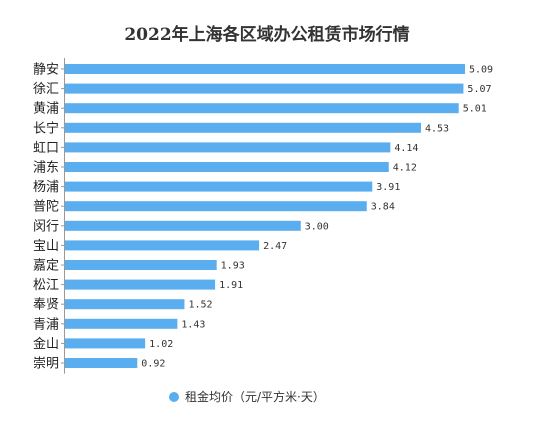 The height and width of the screenshot is (434, 534). Describe the element at coordinates (275, 246) in the screenshot. I see `value-label: 2.47` at that location.